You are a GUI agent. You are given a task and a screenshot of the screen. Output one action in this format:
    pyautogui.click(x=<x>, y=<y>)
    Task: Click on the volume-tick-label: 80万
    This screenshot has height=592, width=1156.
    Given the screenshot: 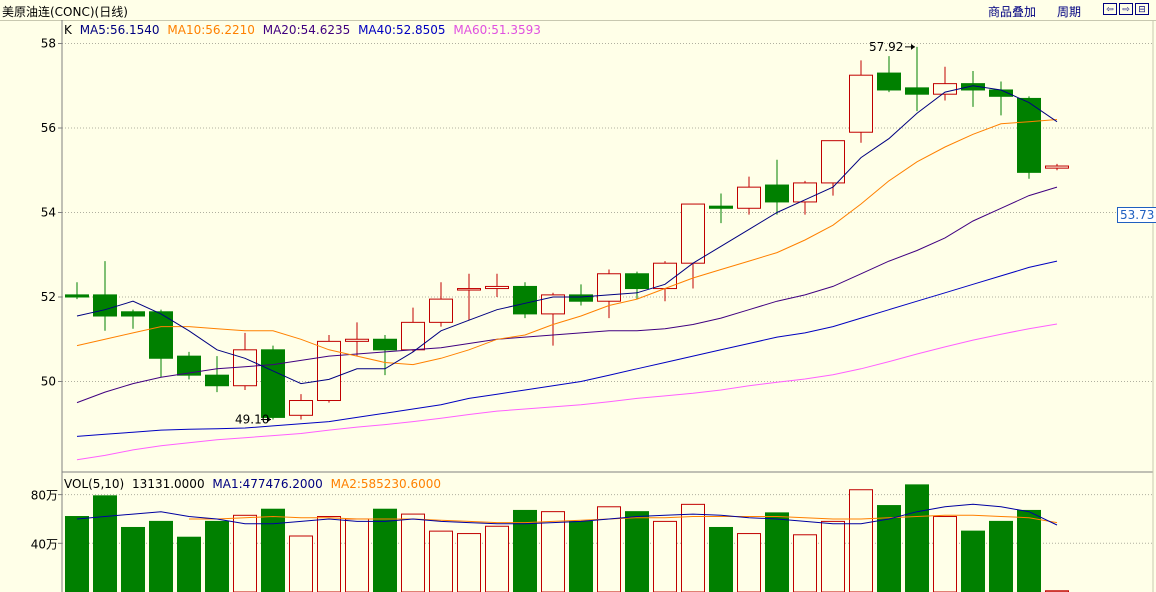 What is the action you would take?
    pyautogui.click(x=44, y=496)
    